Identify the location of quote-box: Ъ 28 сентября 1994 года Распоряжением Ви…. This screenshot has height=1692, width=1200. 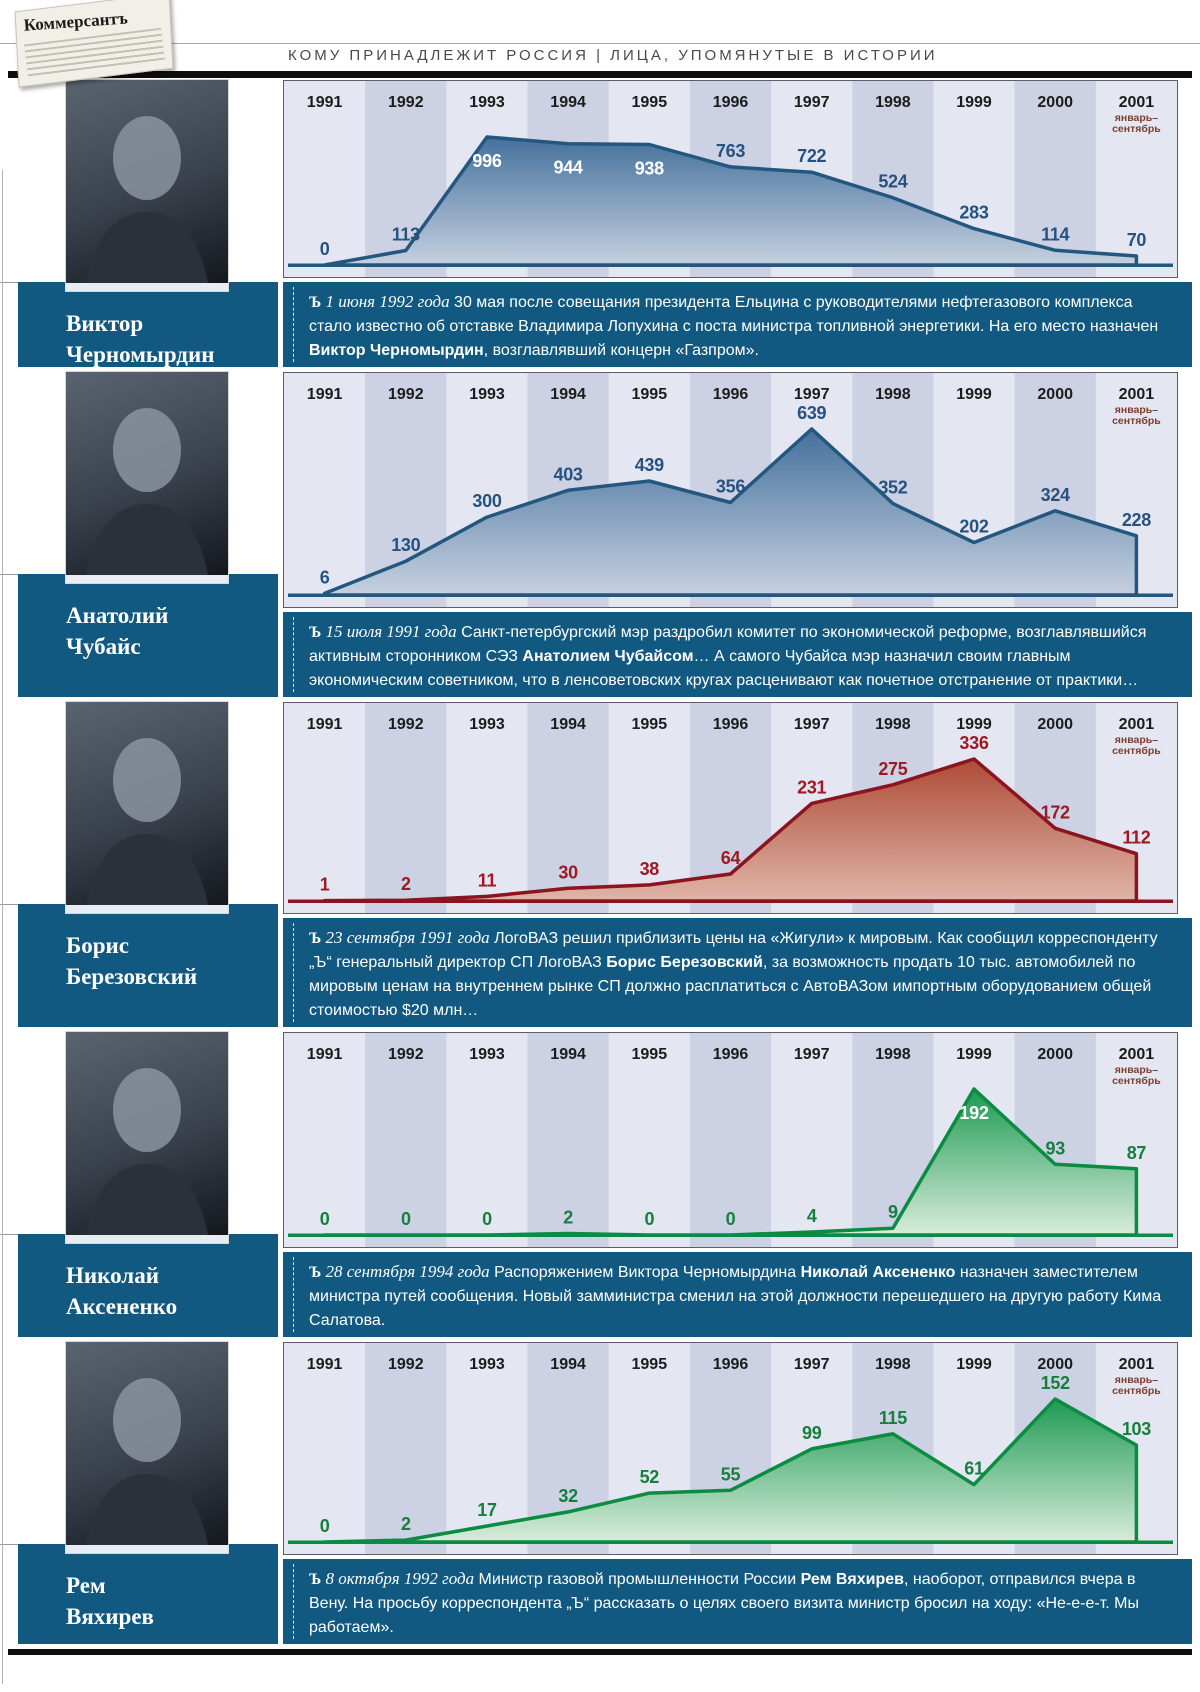
(737, 1294).